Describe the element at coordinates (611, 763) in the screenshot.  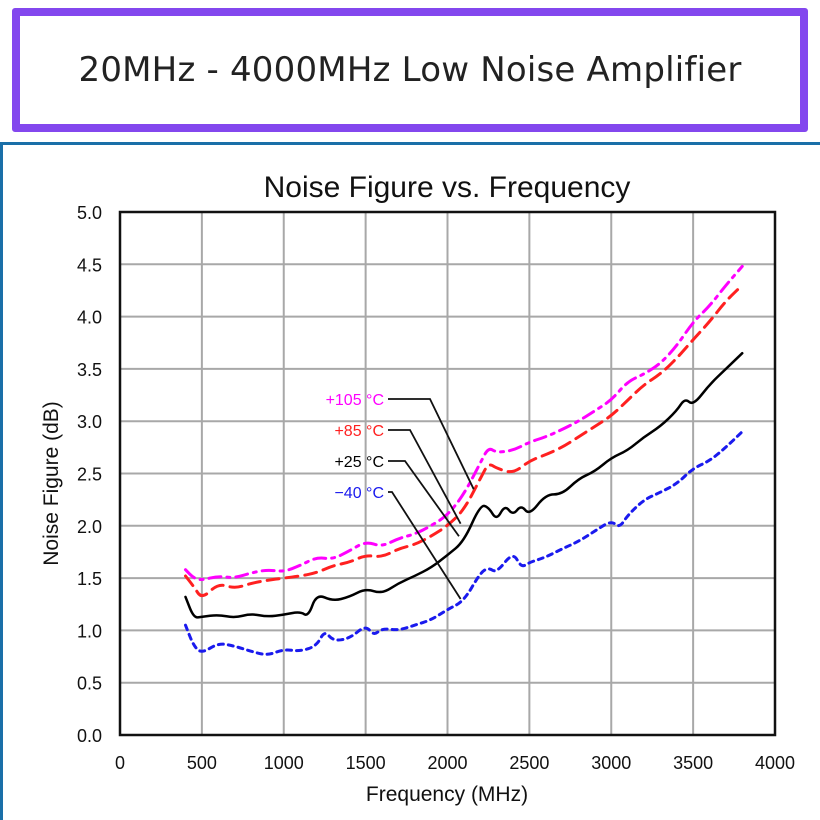
I see `x-tick-label: 3000` at that location.